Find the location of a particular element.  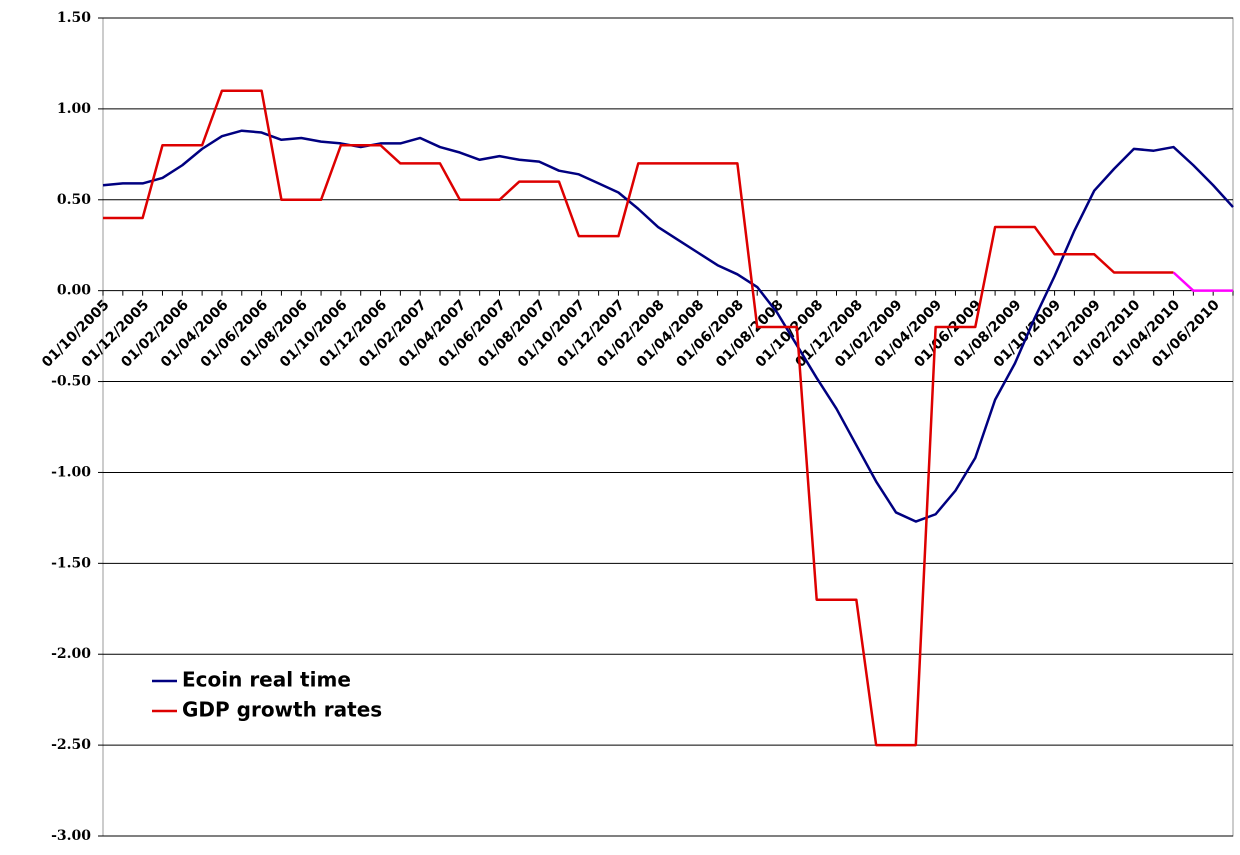

y-tick-label: -2.00 is located at coordinates (71, 654).